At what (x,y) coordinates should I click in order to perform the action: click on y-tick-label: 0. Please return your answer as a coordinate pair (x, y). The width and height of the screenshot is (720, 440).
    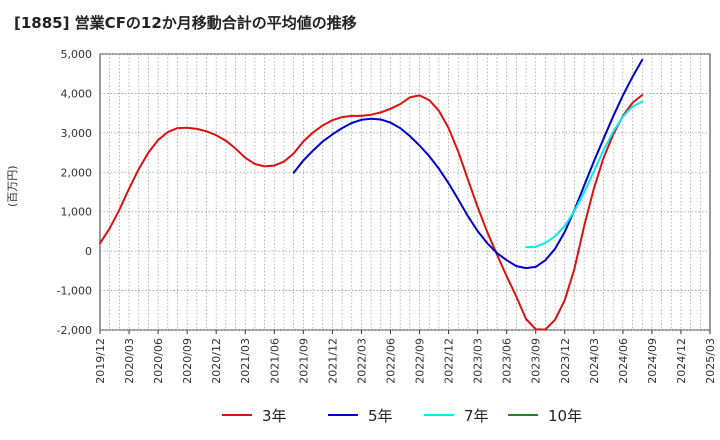
    Looking at the image, I should click on (88, 251).